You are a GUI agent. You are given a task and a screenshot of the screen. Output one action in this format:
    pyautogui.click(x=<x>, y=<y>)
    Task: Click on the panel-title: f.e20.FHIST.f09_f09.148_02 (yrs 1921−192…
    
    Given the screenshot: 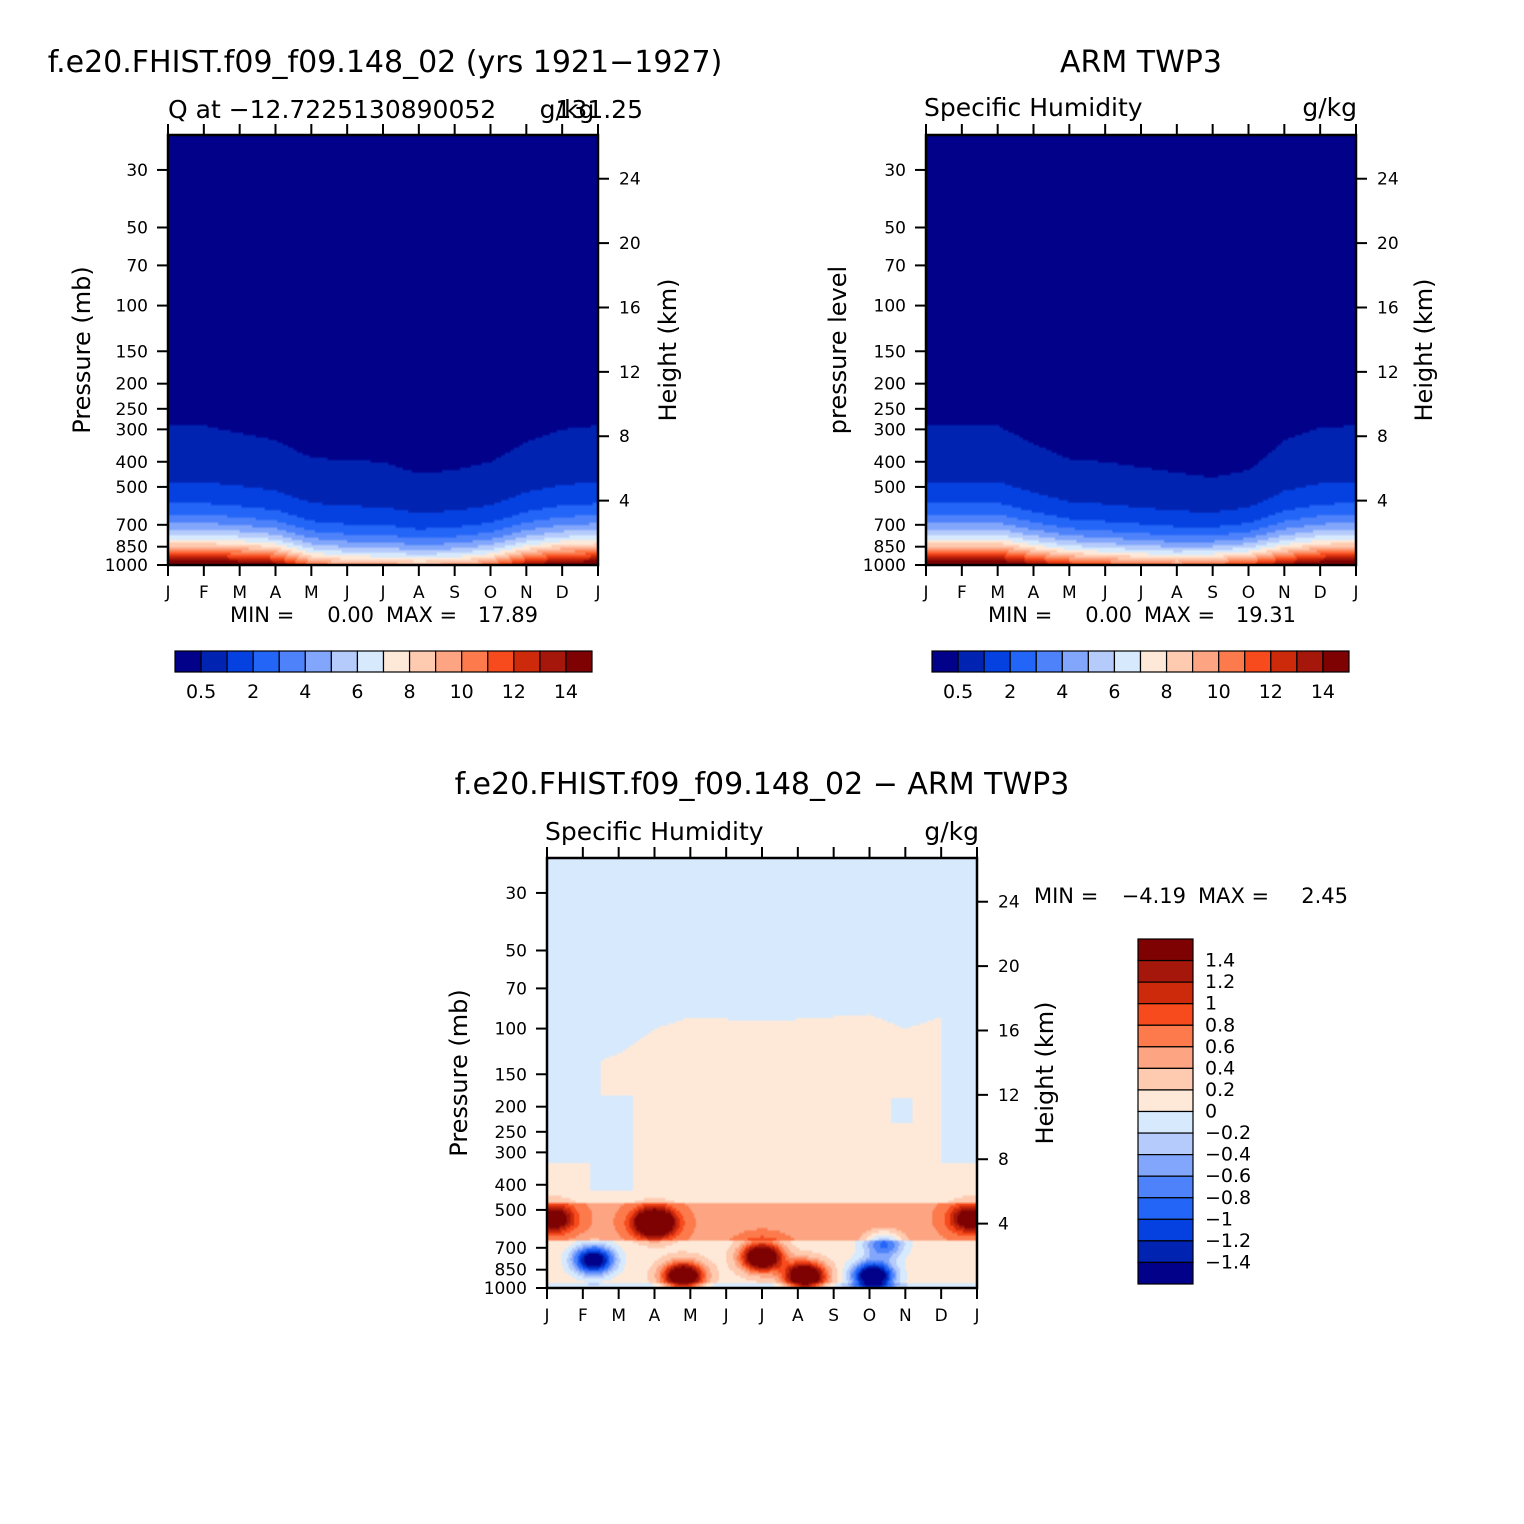 What is the action you would take?
    pyautogui.click(x=385, y=62)
    